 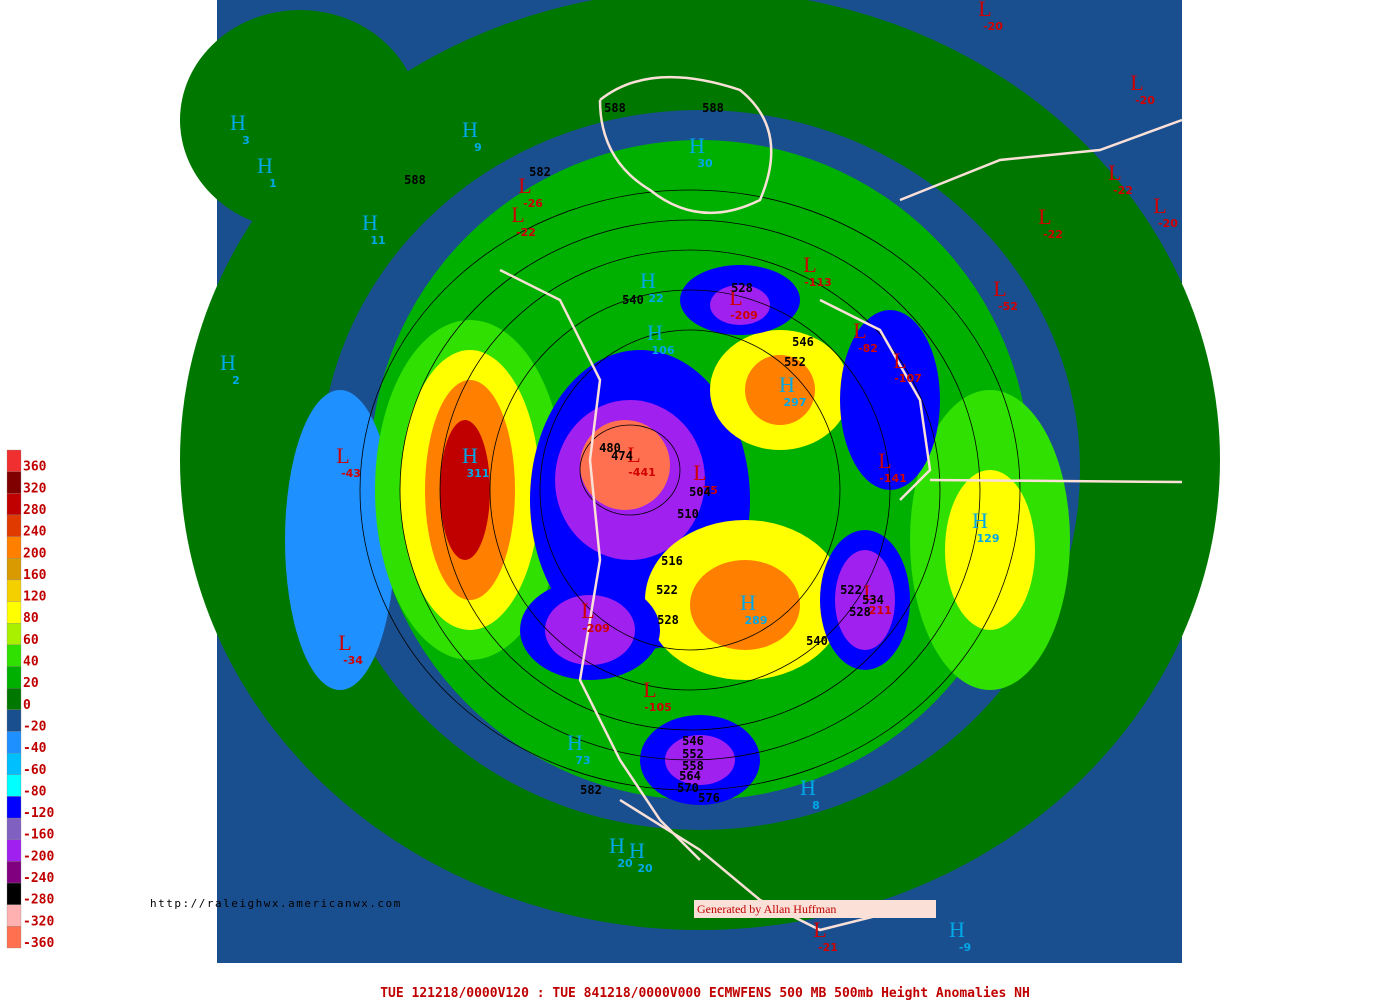 What do you see at coordinates (35, 467) in the screenshot?
I see `legend-label: 360` at bounding box center [35, 467].